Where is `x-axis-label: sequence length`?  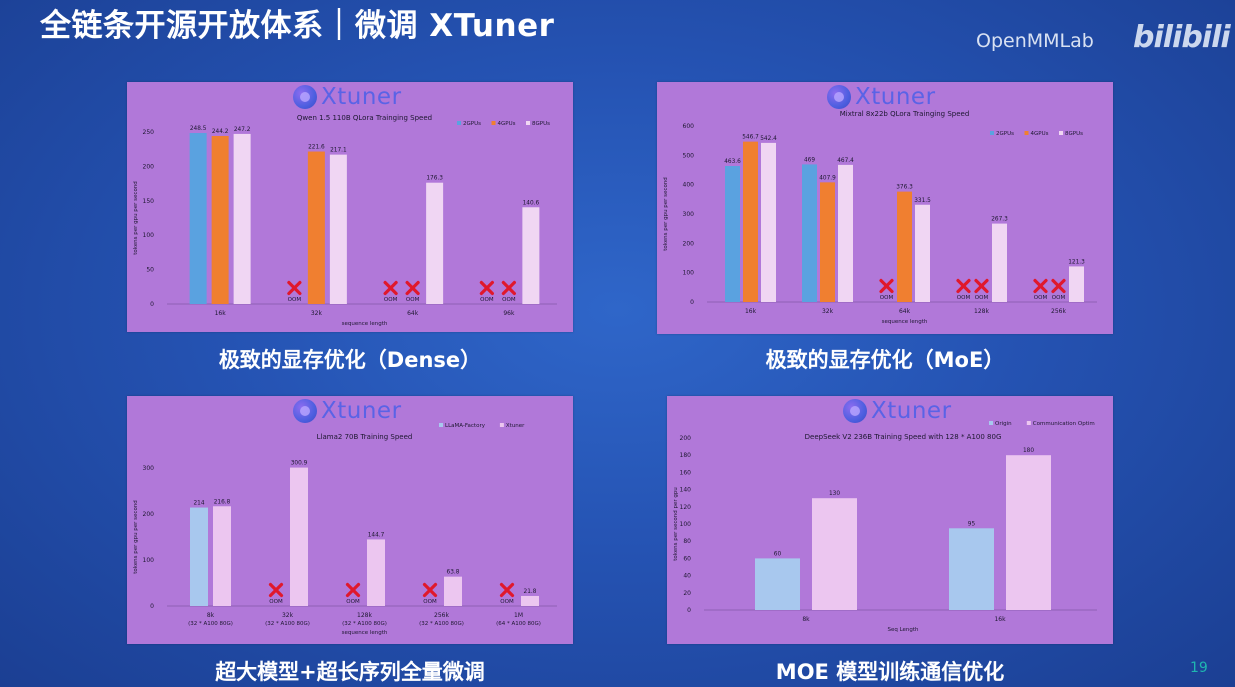
x-axis-label: sequence length is located at coordinates (365, 633).